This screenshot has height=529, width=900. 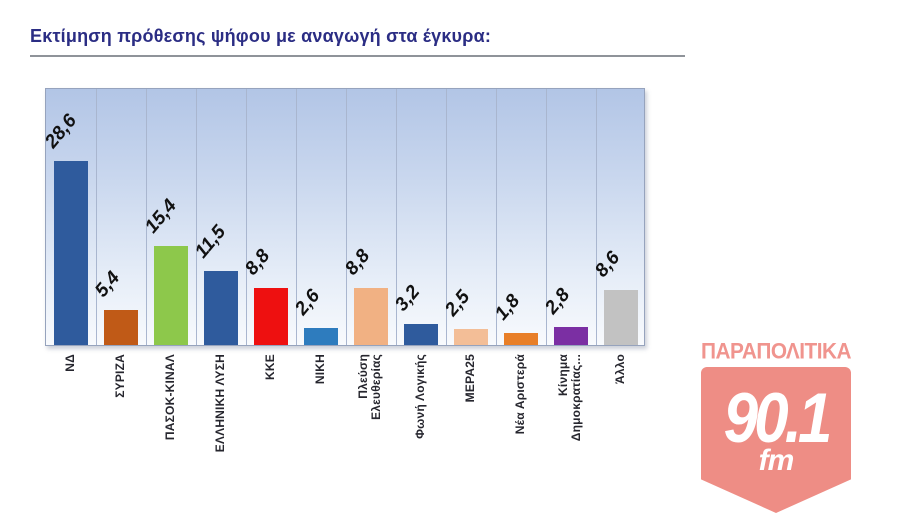 I want to click on logo-frequency-badge: 90.1 fm, so click(x=776, y=440).